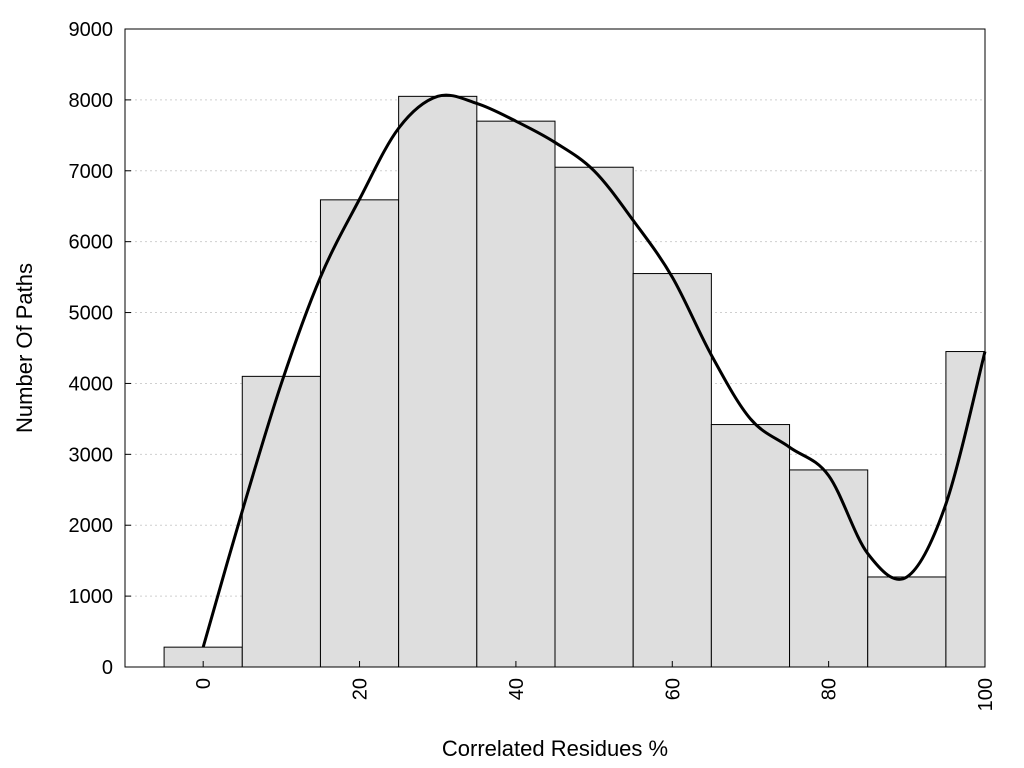  I want to click on y-tick-label-6000: 6000, so click(91, 243).